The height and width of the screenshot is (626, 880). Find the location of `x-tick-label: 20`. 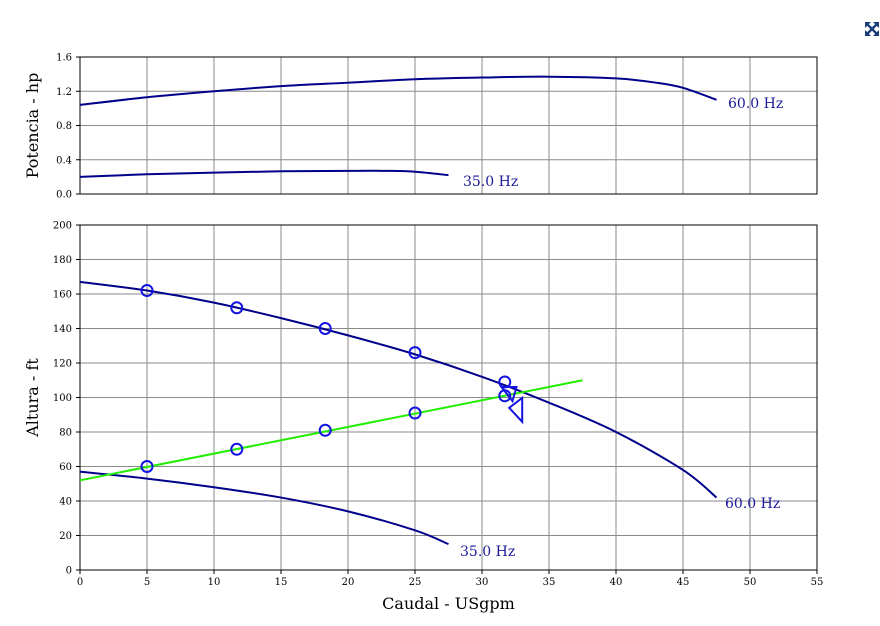

x-tick-label: 20 is located at coordinates (348, 582).